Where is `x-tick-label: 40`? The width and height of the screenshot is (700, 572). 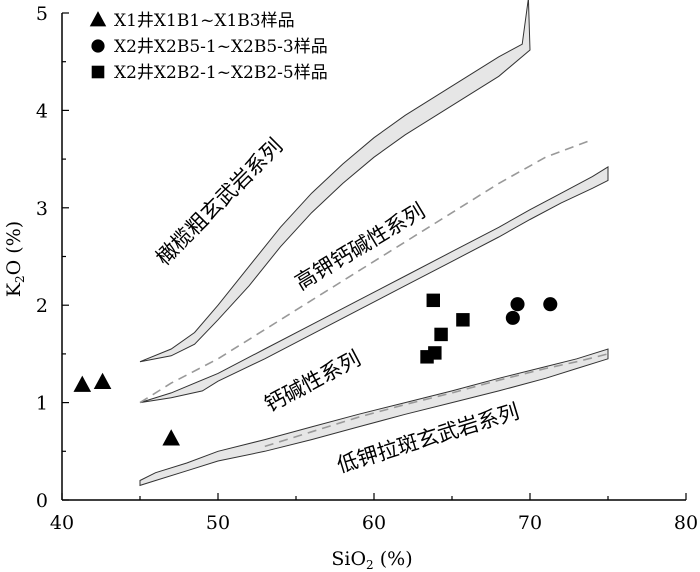 x-tick-label: 40 is located at coordinates (62, 523).